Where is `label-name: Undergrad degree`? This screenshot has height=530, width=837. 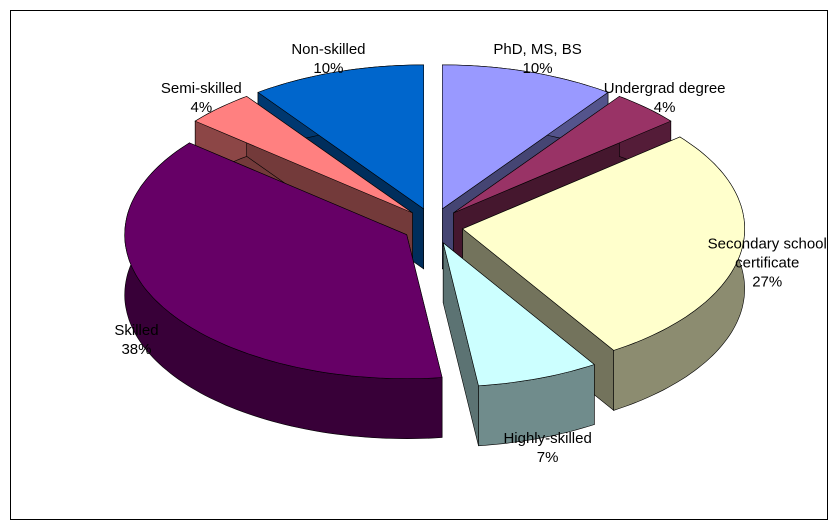
label-name: Undergrad degree is located at coordinates (664, 88).